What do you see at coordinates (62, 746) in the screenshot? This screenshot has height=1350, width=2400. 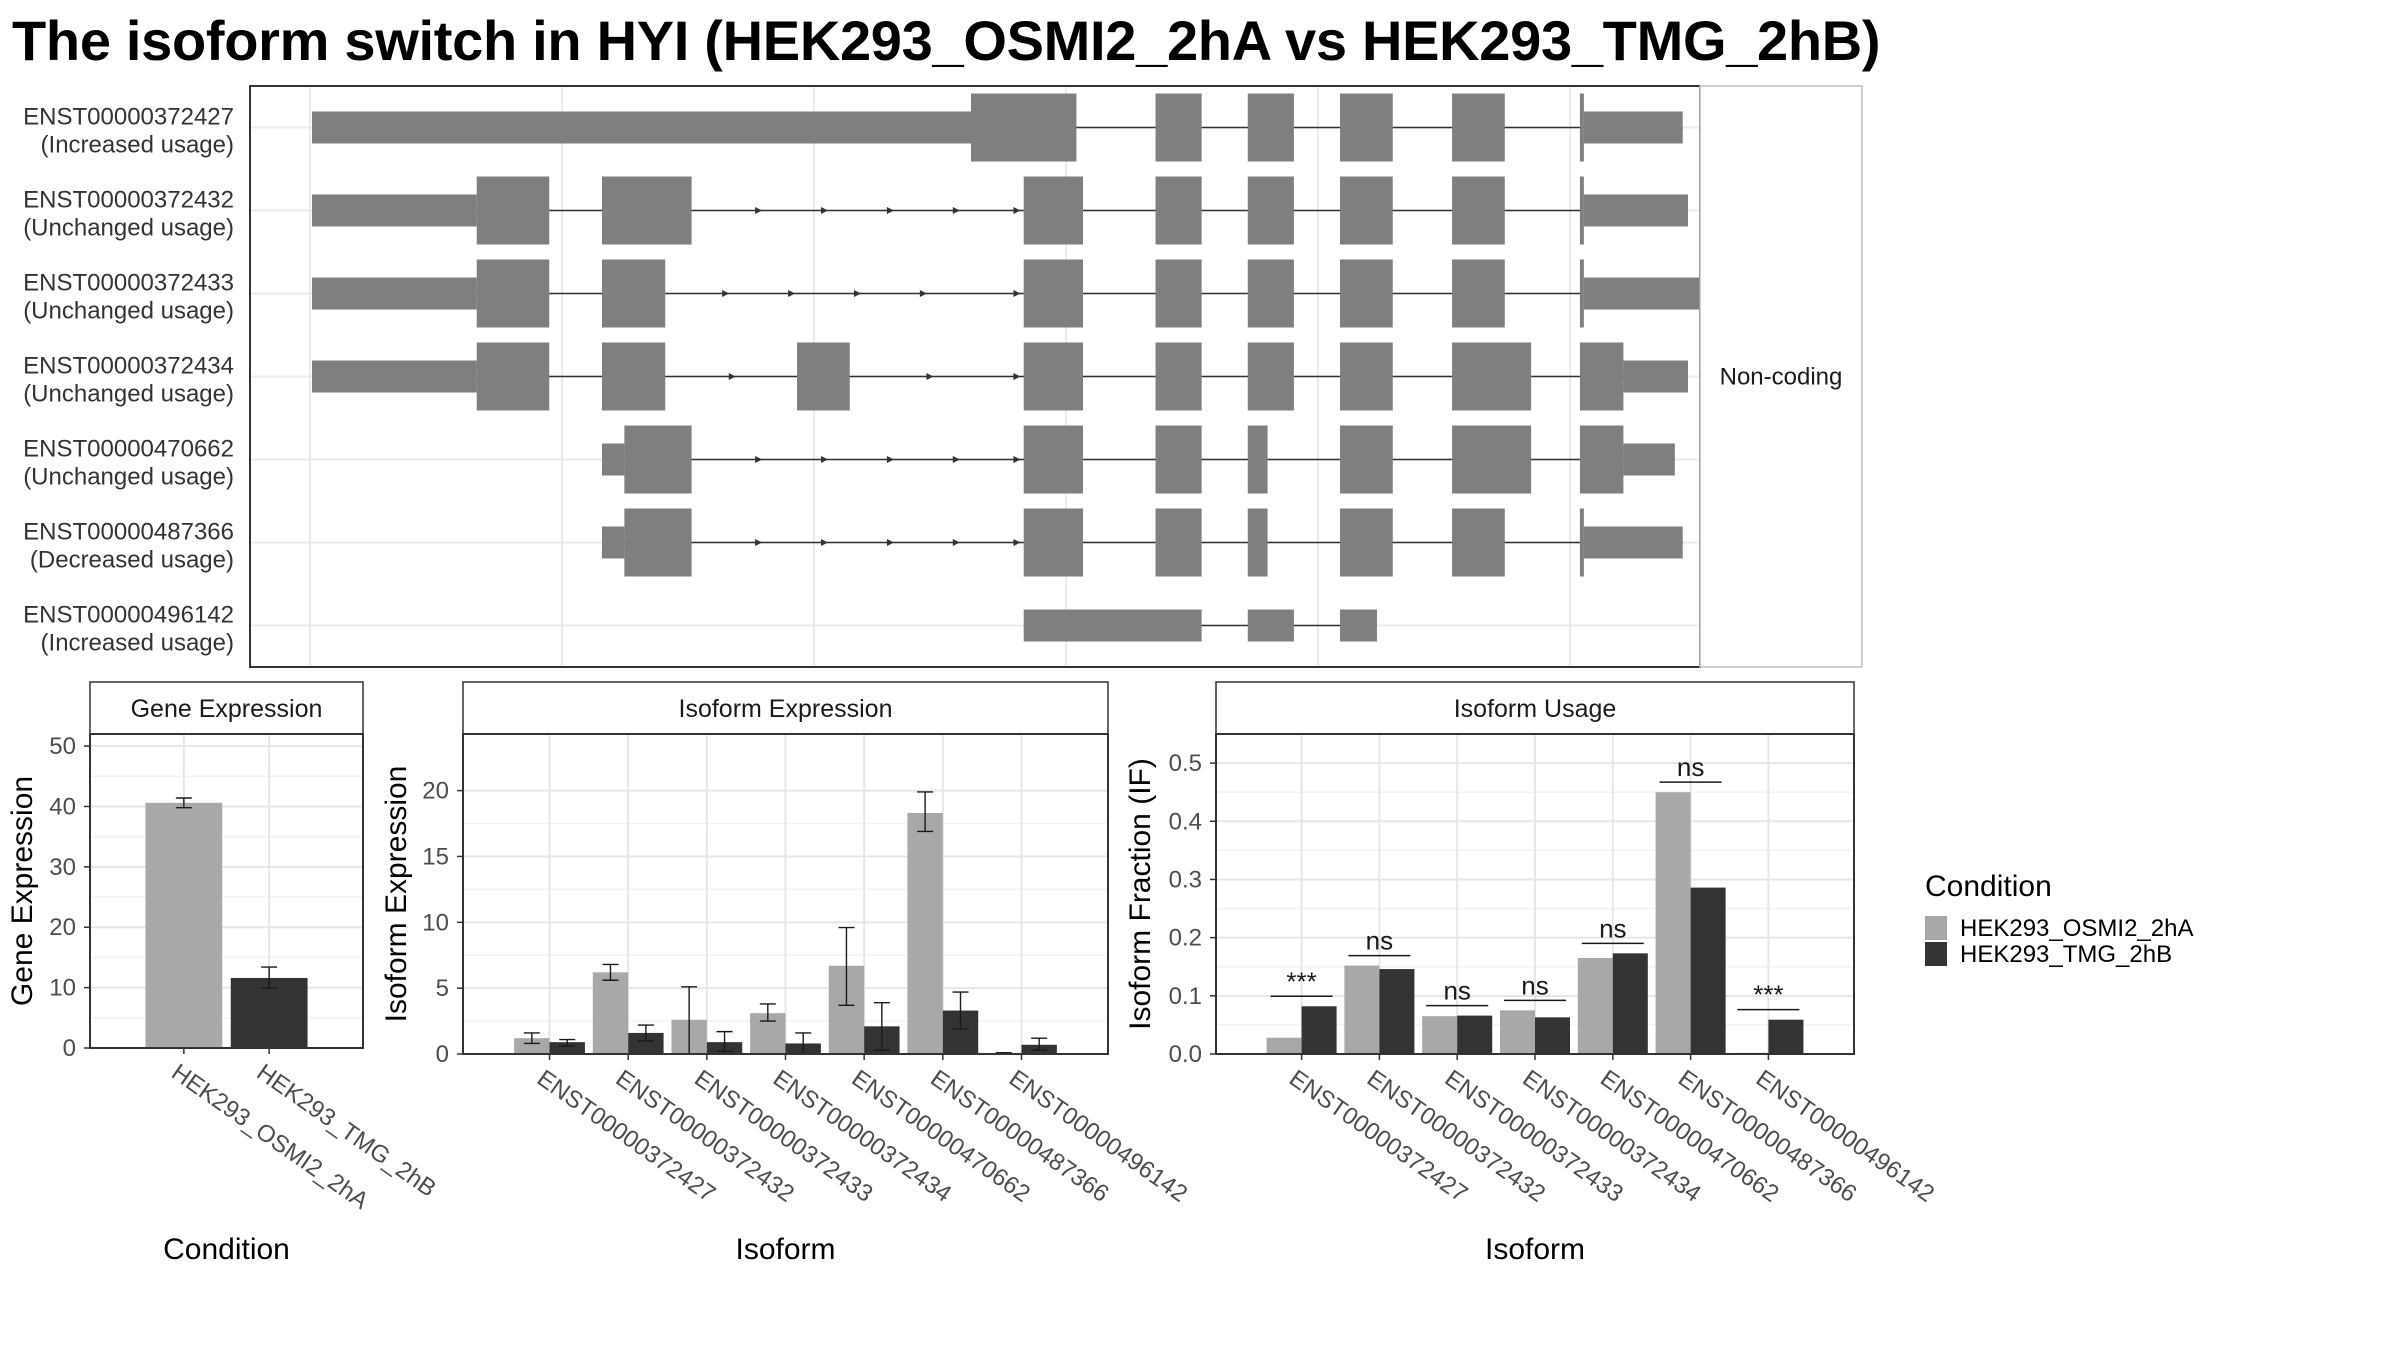 I see `y-tick-label: 50` at bounding box center [62, 746].